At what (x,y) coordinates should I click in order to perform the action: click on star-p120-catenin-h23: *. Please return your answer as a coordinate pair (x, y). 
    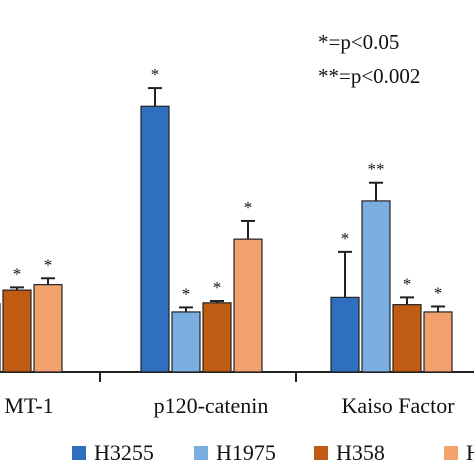
    Looking at the image, I should click on (248, 207).